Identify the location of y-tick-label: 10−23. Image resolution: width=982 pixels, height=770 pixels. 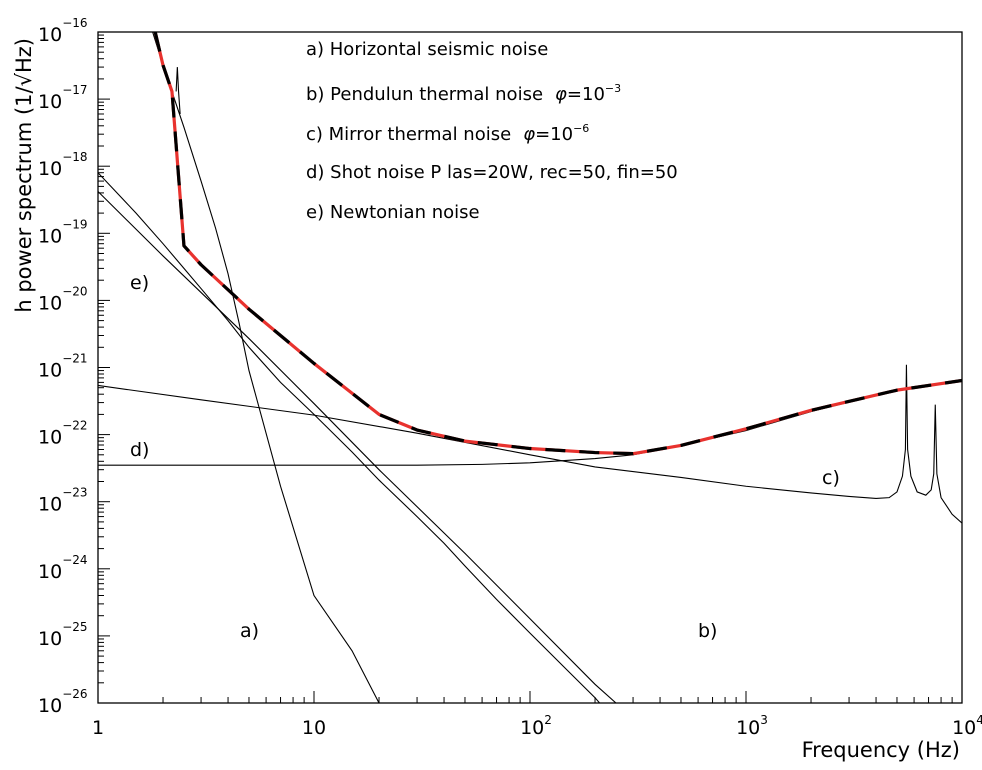
(63, 501).